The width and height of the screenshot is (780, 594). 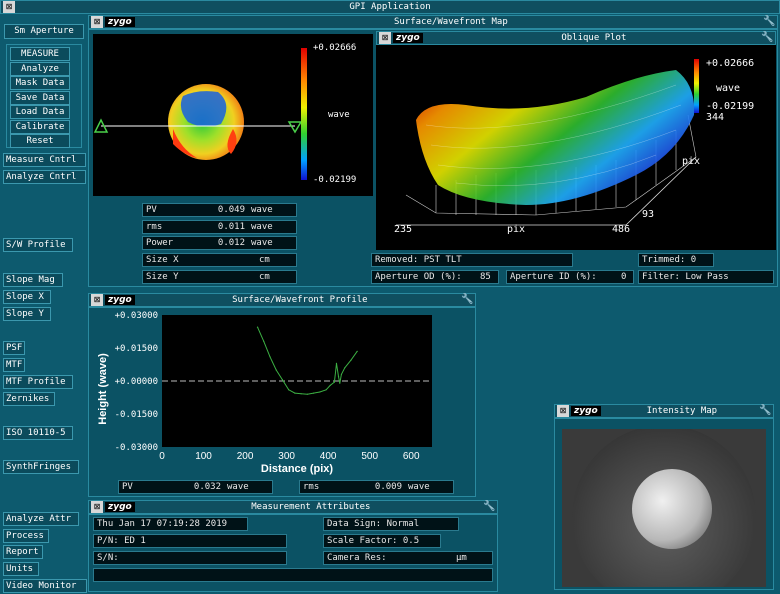 I want to click on mask-data-button: Mask Data, so click(x=40, y=83).